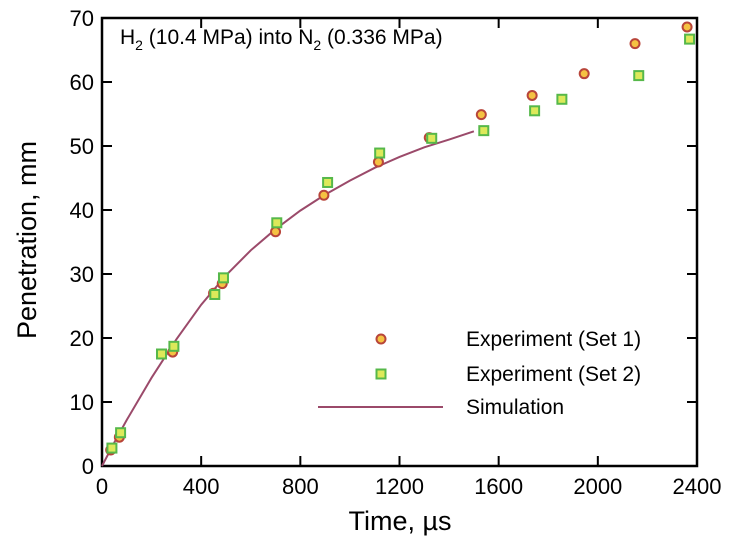  Describe the element at coordinates (82, 338) in the screenshot. I see `y-tick-label: 20` at that location.